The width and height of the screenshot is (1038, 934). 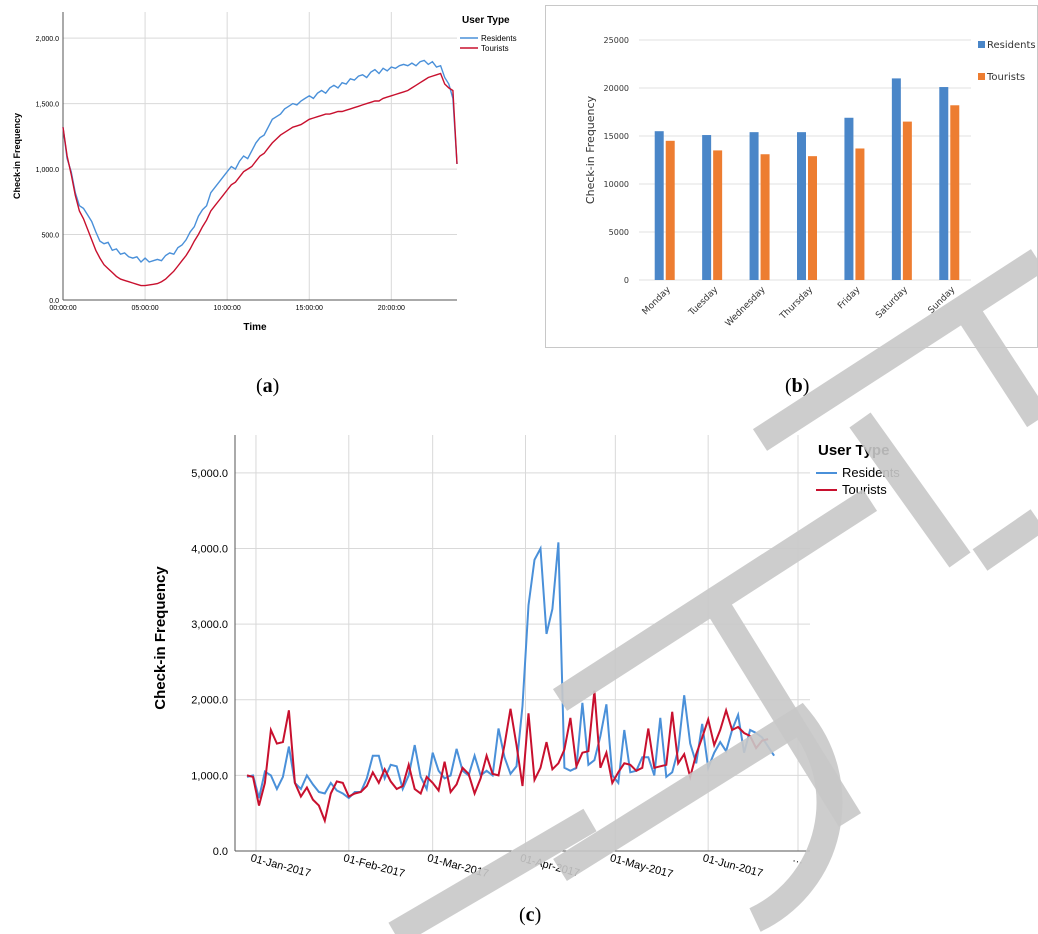 I want to click on bar-residents-monday, so click(x=659, y=205).